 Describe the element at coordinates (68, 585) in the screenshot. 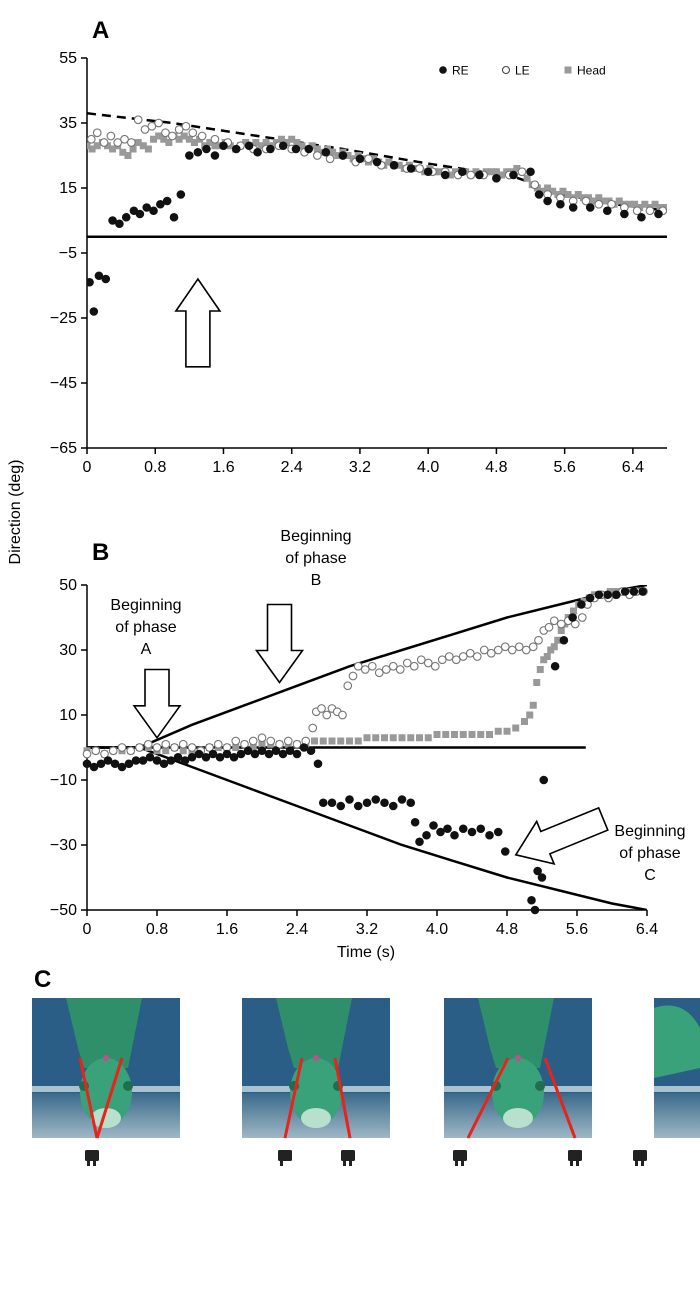

I see `y-tick-label: 50` at that location.